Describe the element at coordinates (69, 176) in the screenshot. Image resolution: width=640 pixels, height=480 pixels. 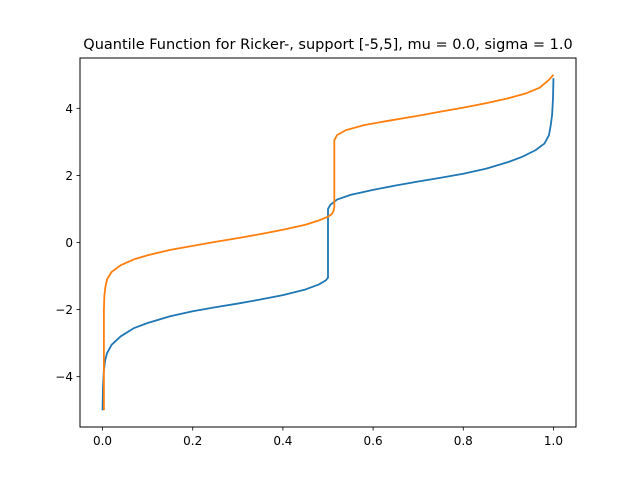
I see `y-tick-label: 2` at that location.